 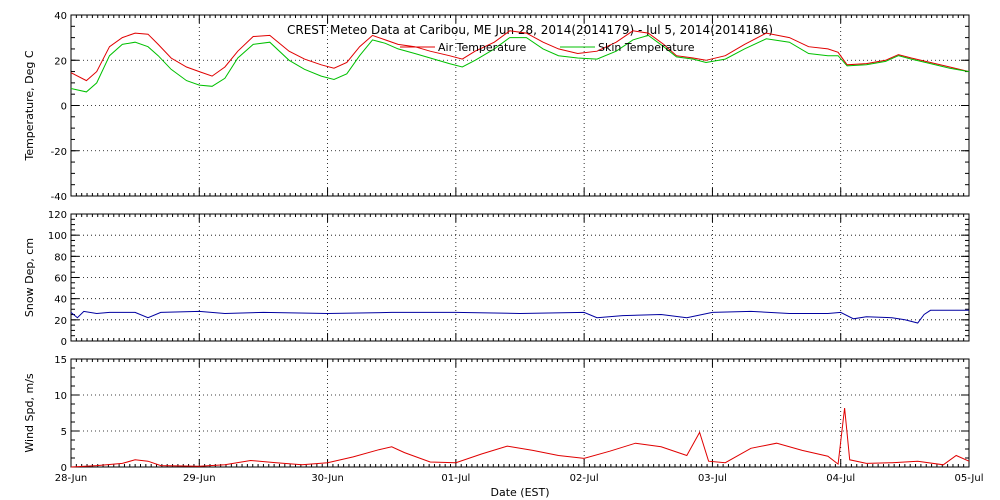 I want to click on y-axis-title: Wind Spd, m/s, so click(x=29, y=413).